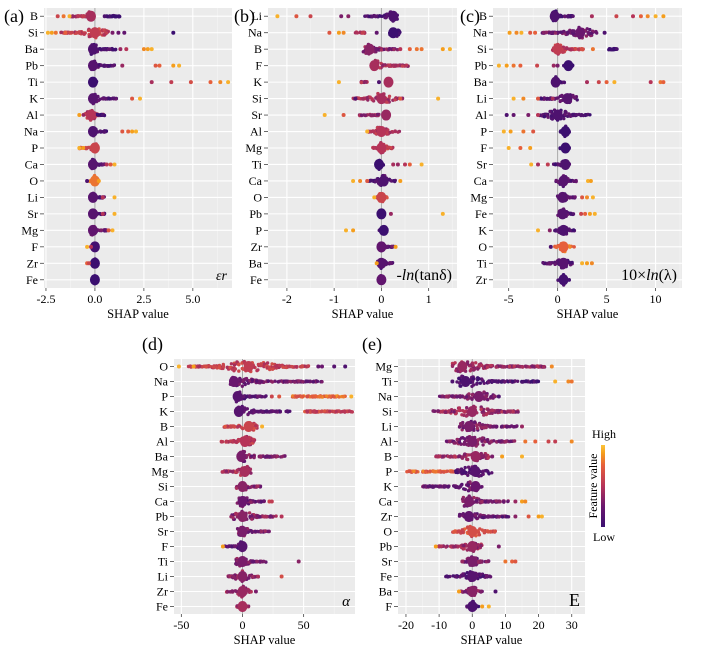 This screenshot has height=648, width=710. What do you see at coordinates (548, 49) in the screenshot?
I see `feature-row-Si: Si` at bounding box center [548, 49].